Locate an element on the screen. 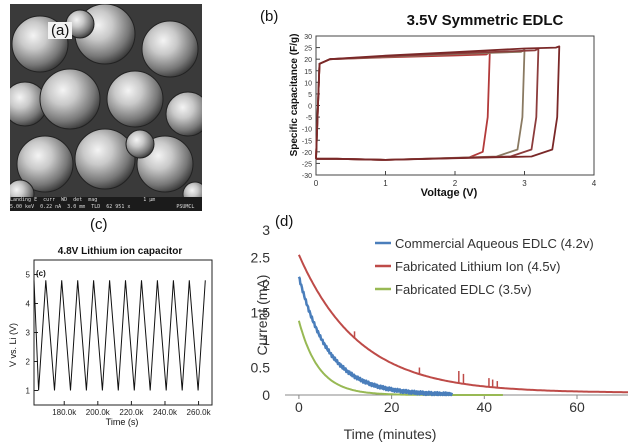 The image size is (638, 443). chart-b-ytick-label: 25 is located at coordinates (308, 49).